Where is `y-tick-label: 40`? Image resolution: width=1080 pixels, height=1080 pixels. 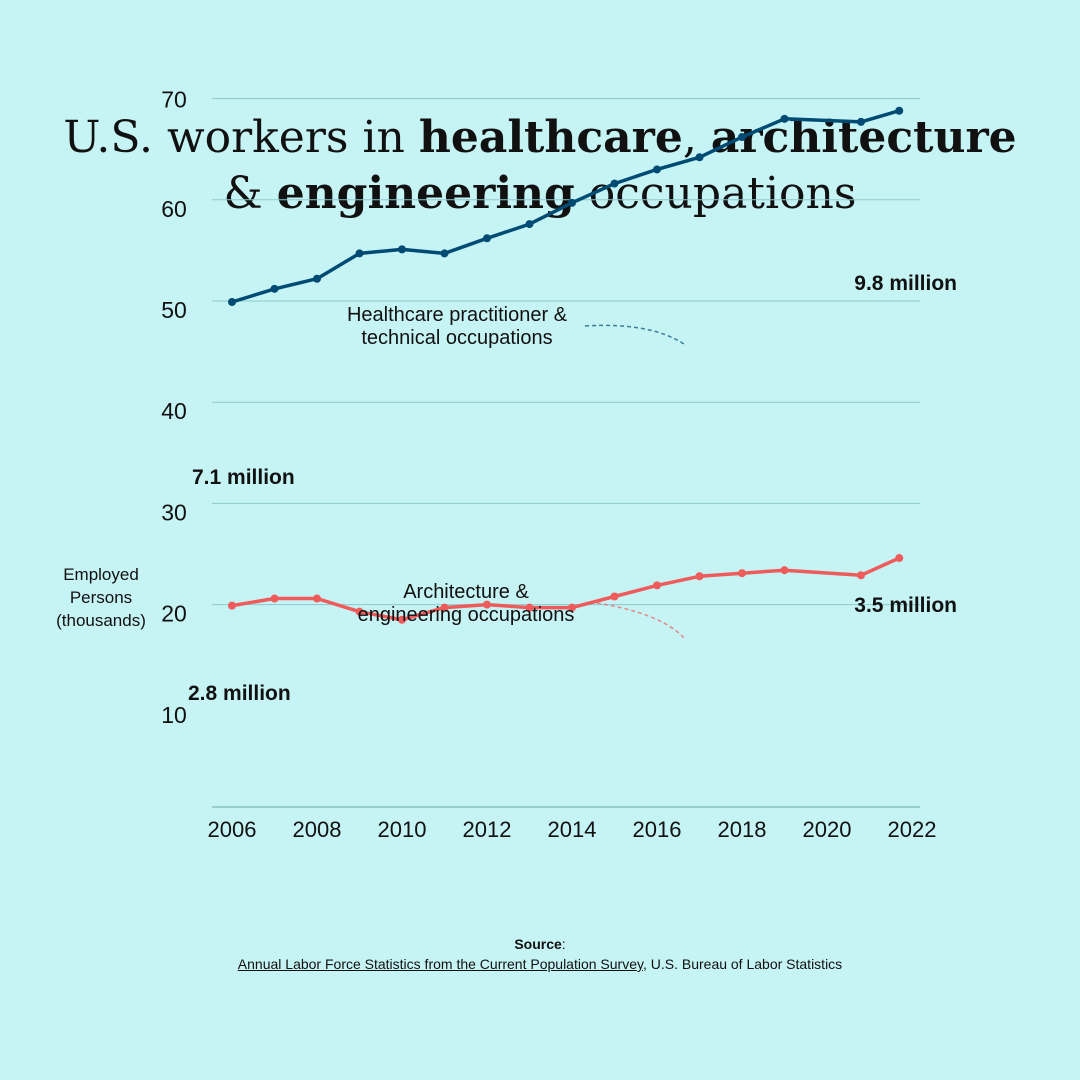
y-tick-label: 40 is located at coordinates (174, 411).